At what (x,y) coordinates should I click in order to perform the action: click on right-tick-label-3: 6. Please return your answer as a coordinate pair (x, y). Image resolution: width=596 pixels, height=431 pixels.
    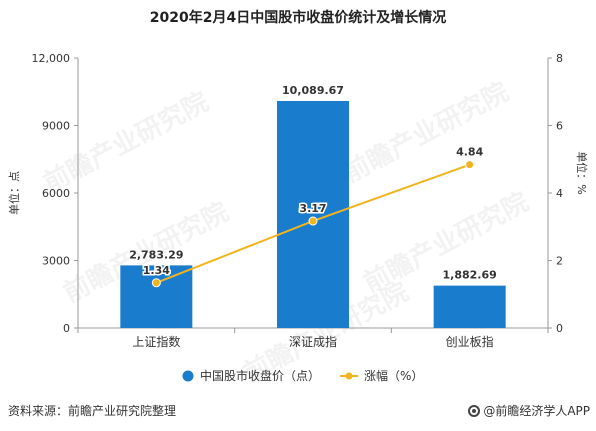
    Looking at the image, I should click on (559, 126).